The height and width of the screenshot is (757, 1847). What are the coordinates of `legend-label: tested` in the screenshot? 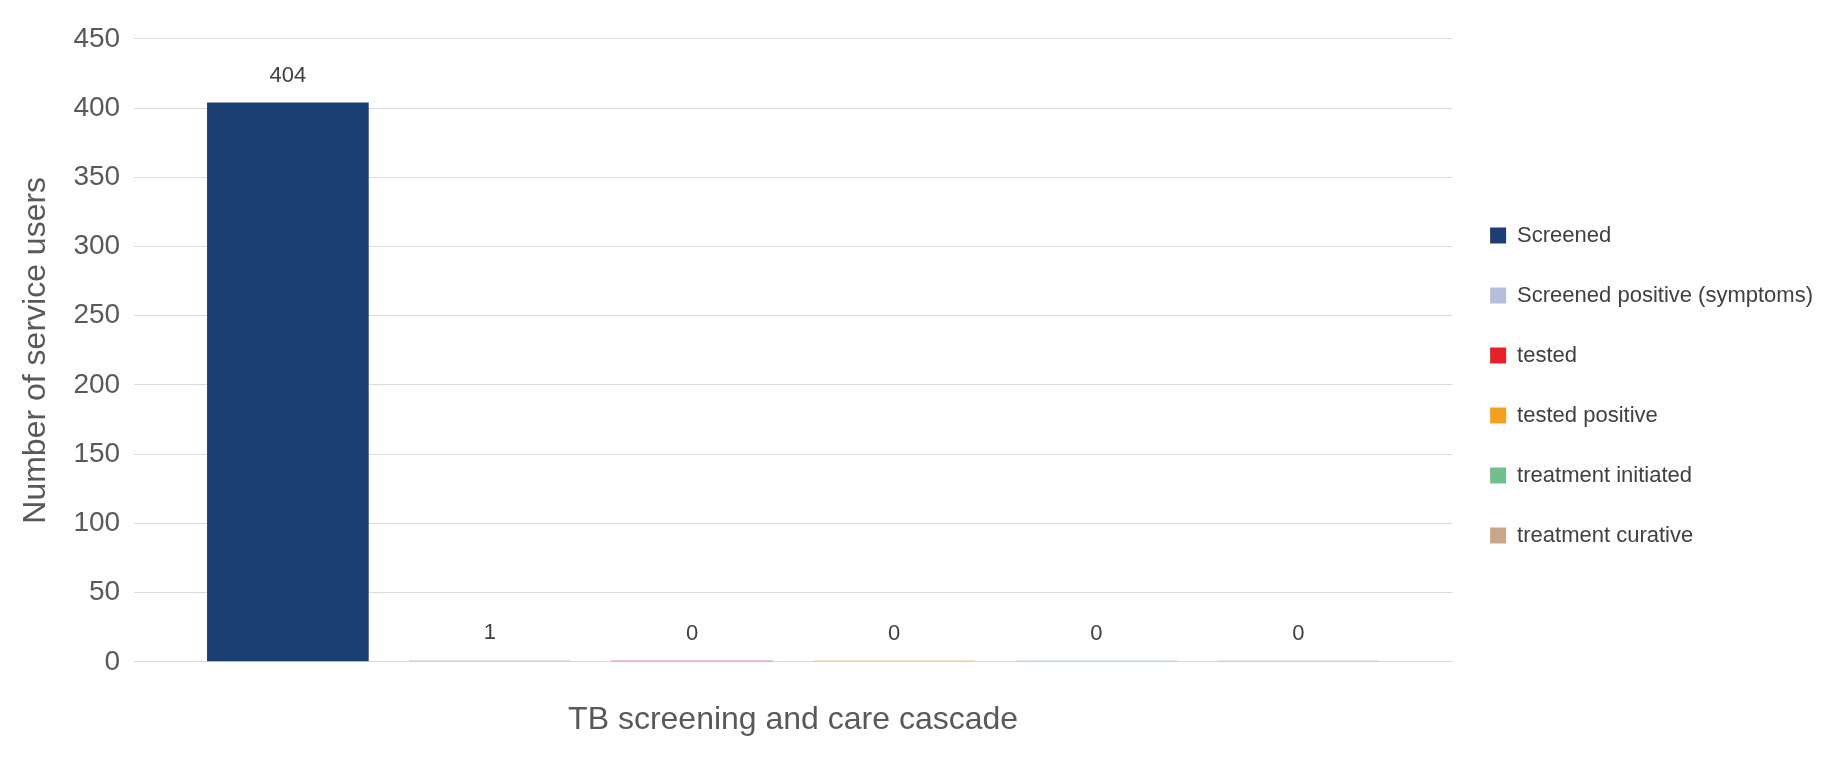 It's located at (1547, 354).